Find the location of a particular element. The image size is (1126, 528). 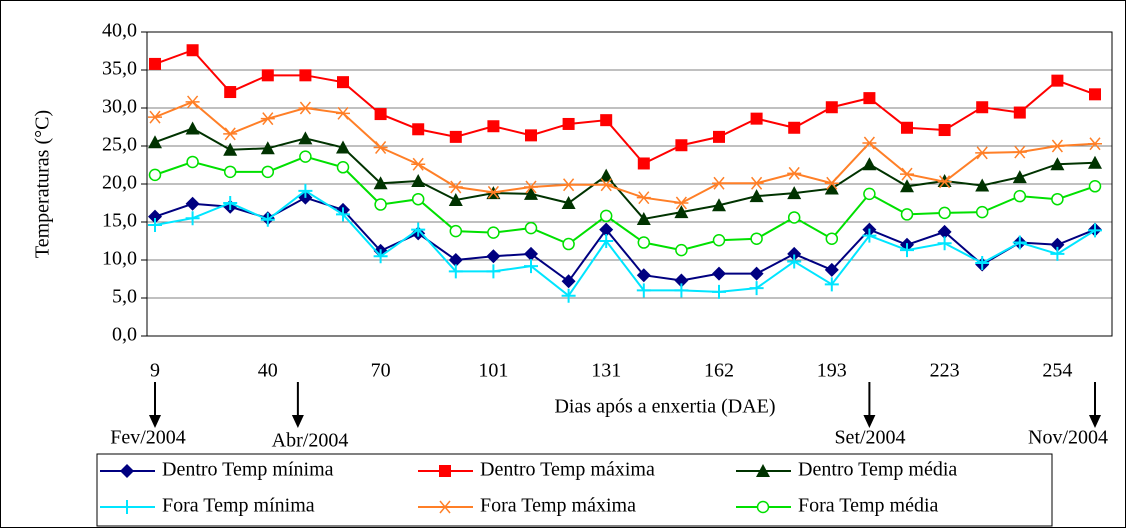

x-tick-label: 101 is located at coordinates (493, 371).